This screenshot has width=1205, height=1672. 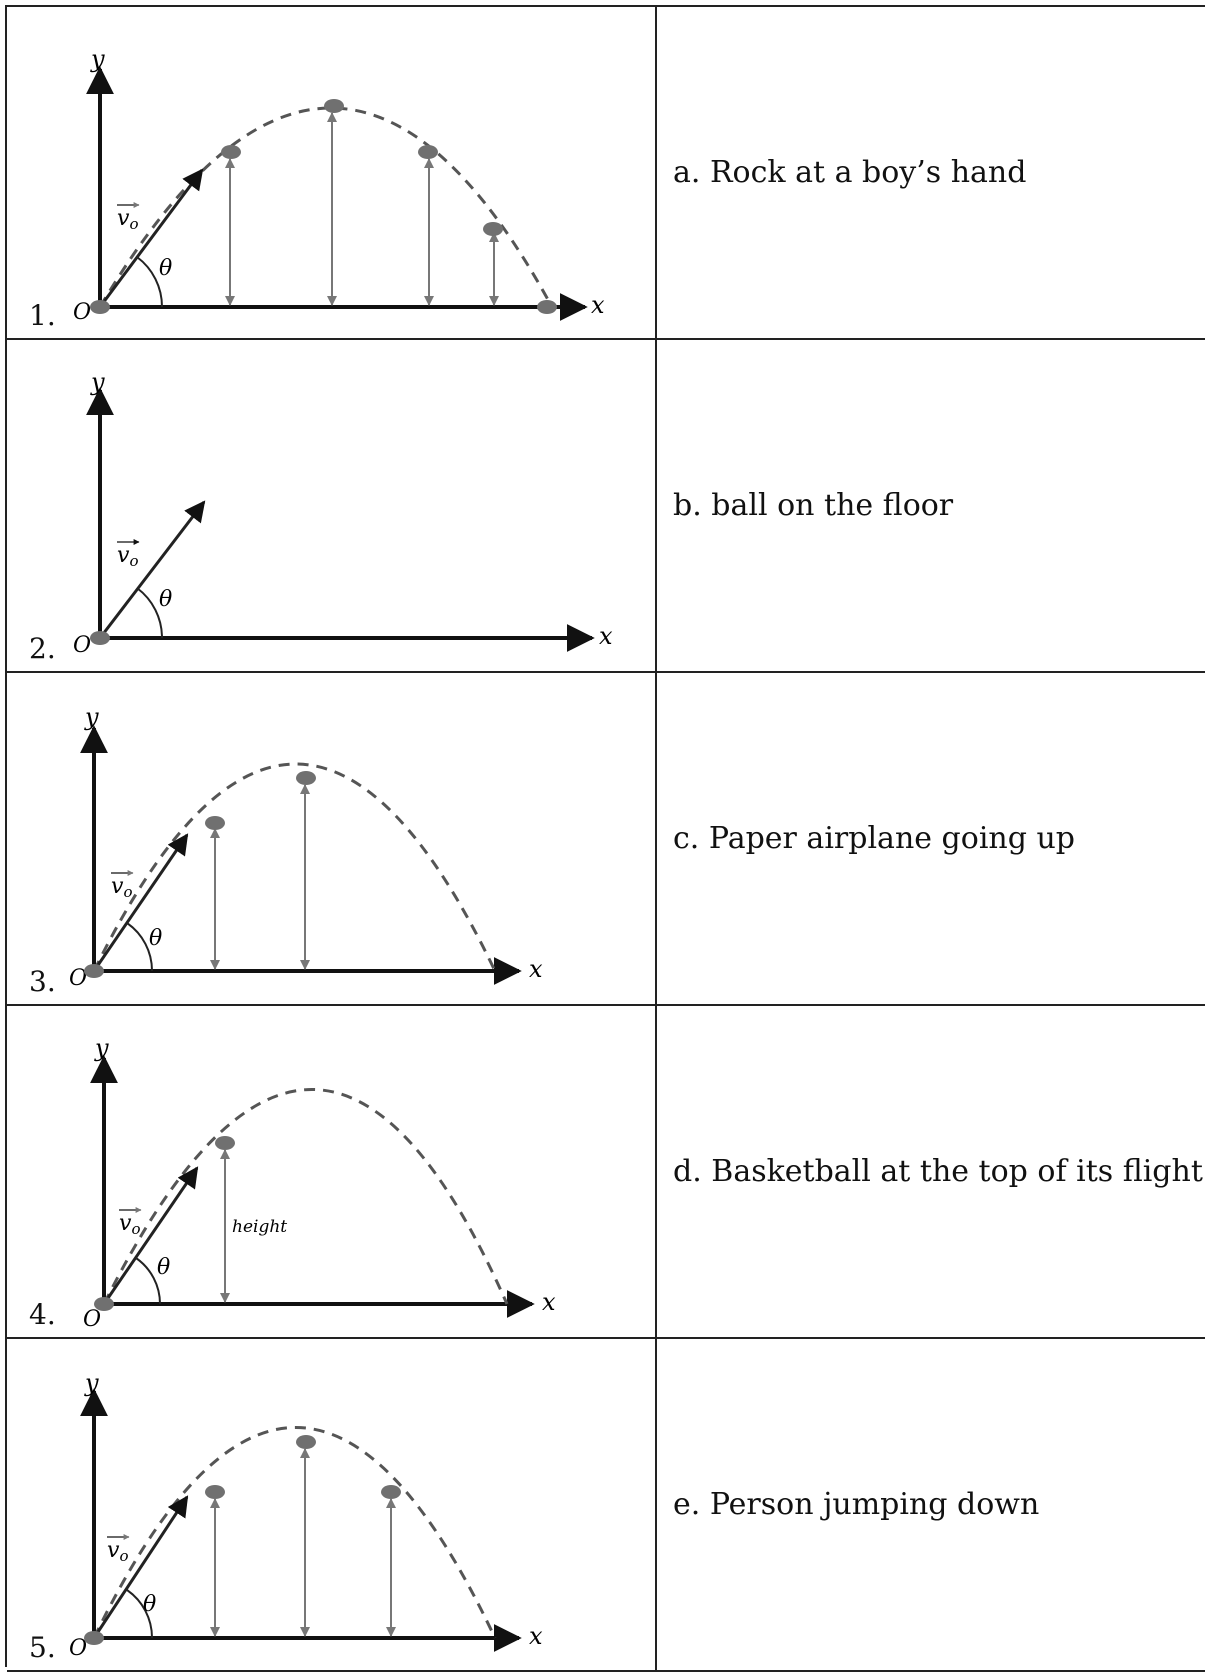 What do you see at coordinates (42, 1647) in the screenshot?
I see `item-number: 5.` at bounding box center [42, 1647].